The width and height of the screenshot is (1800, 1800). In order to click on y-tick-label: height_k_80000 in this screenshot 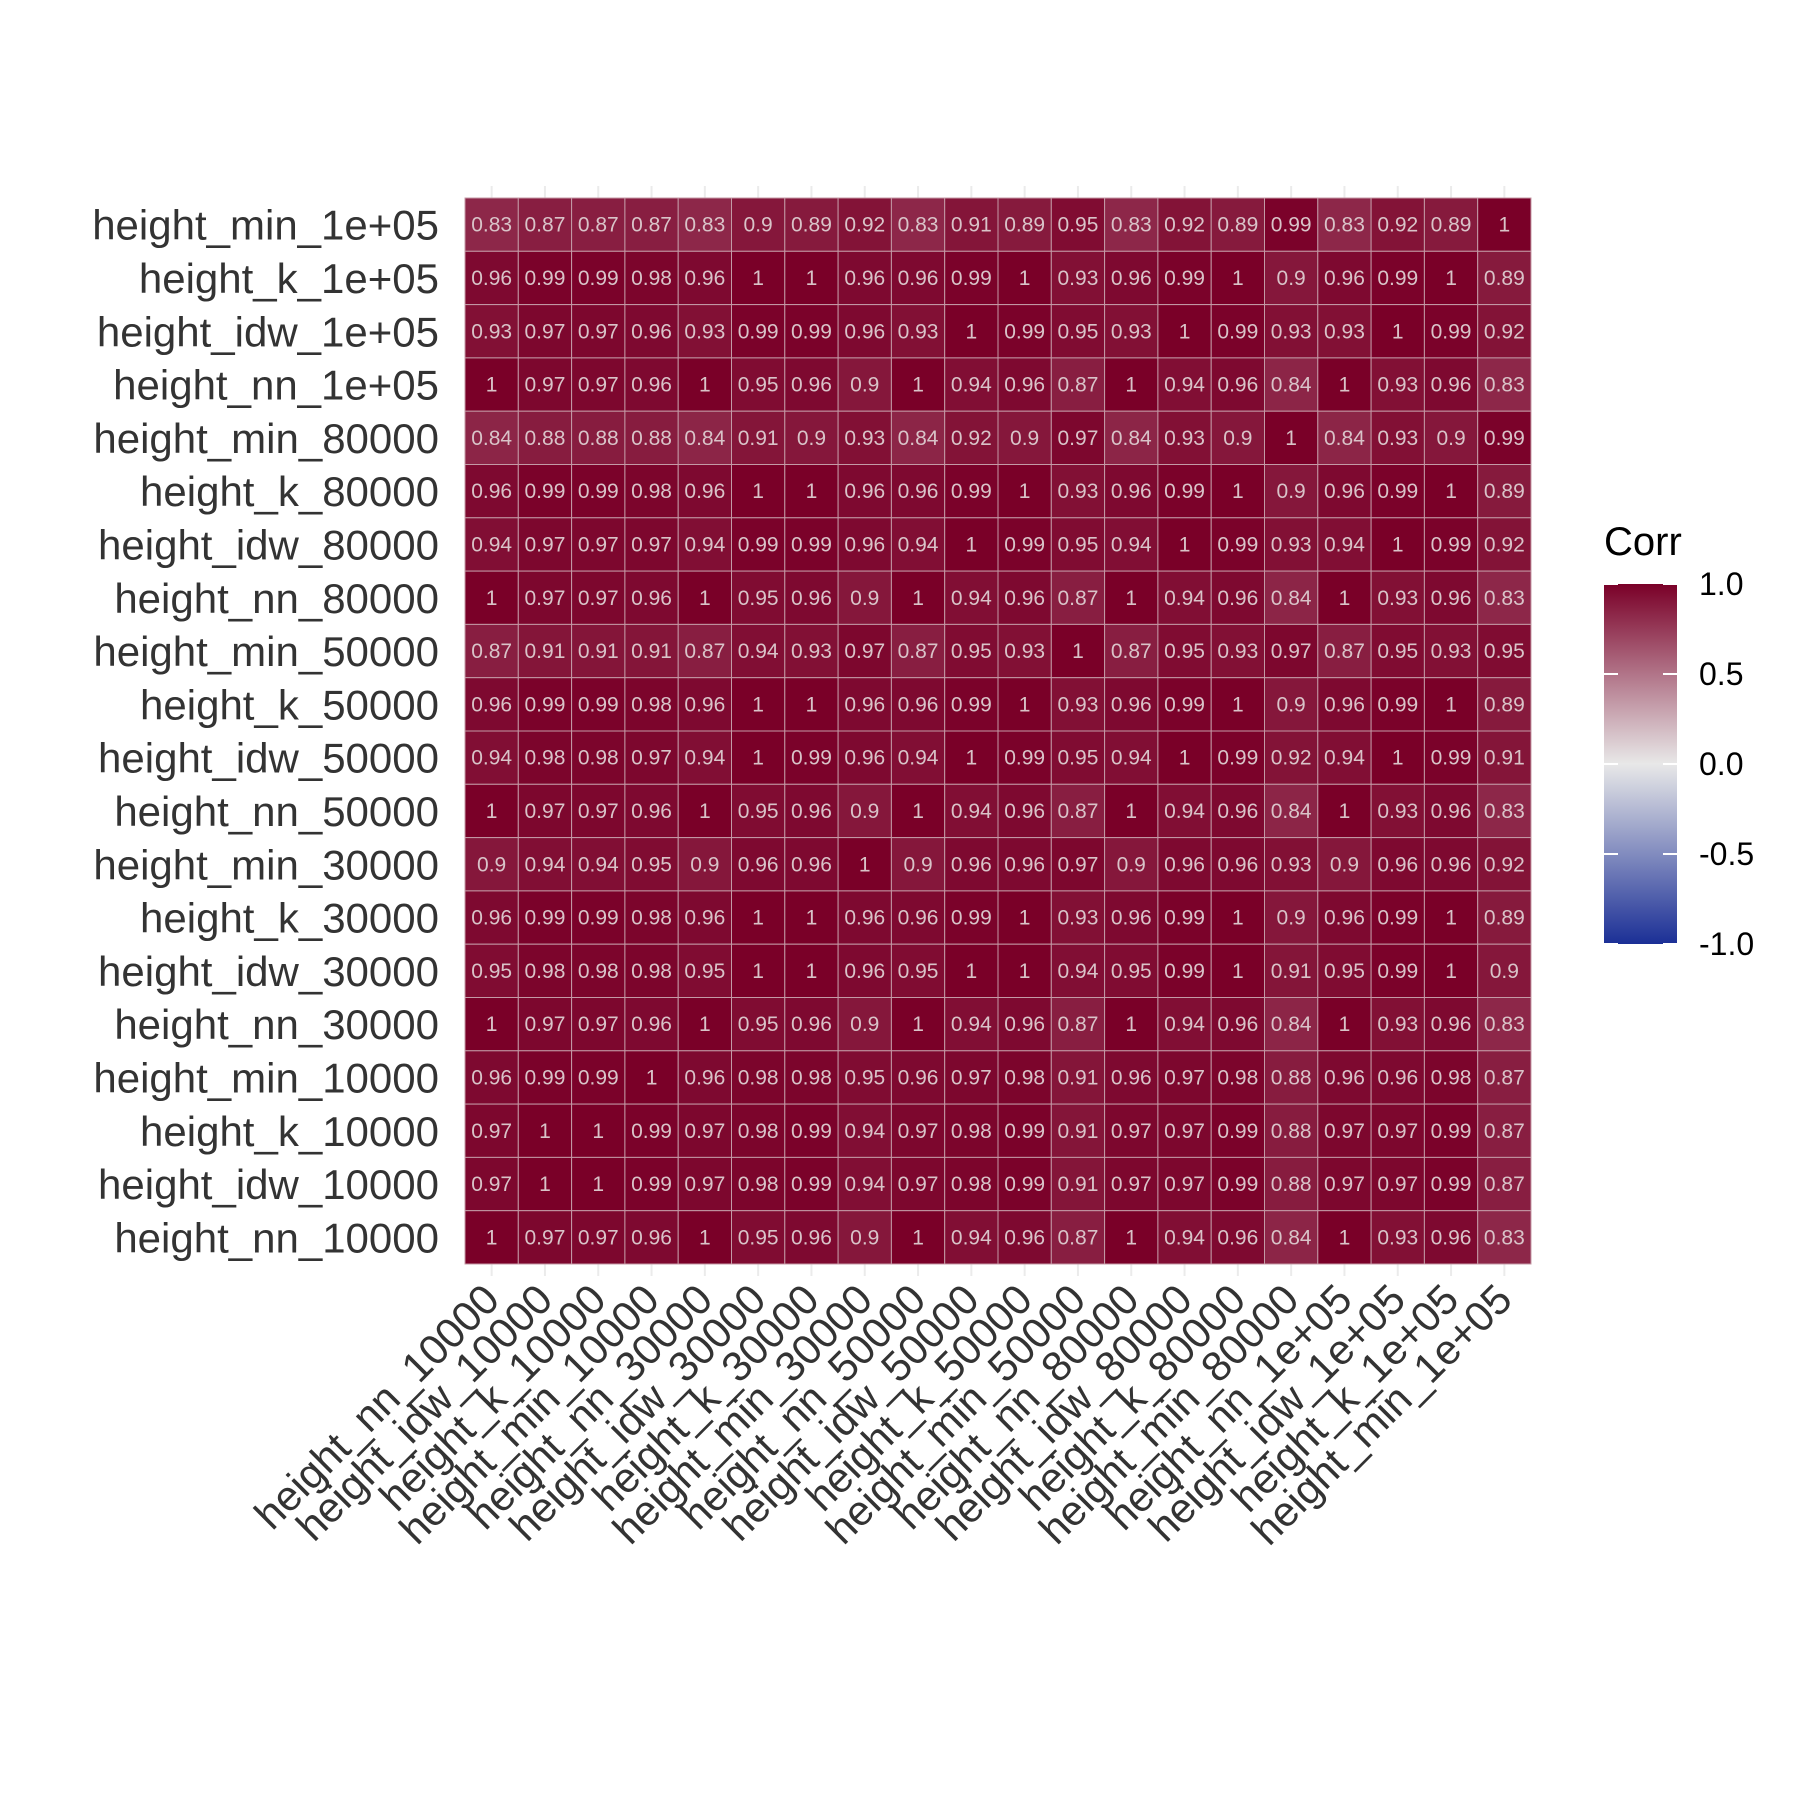, I will do `click(289, 491)`.